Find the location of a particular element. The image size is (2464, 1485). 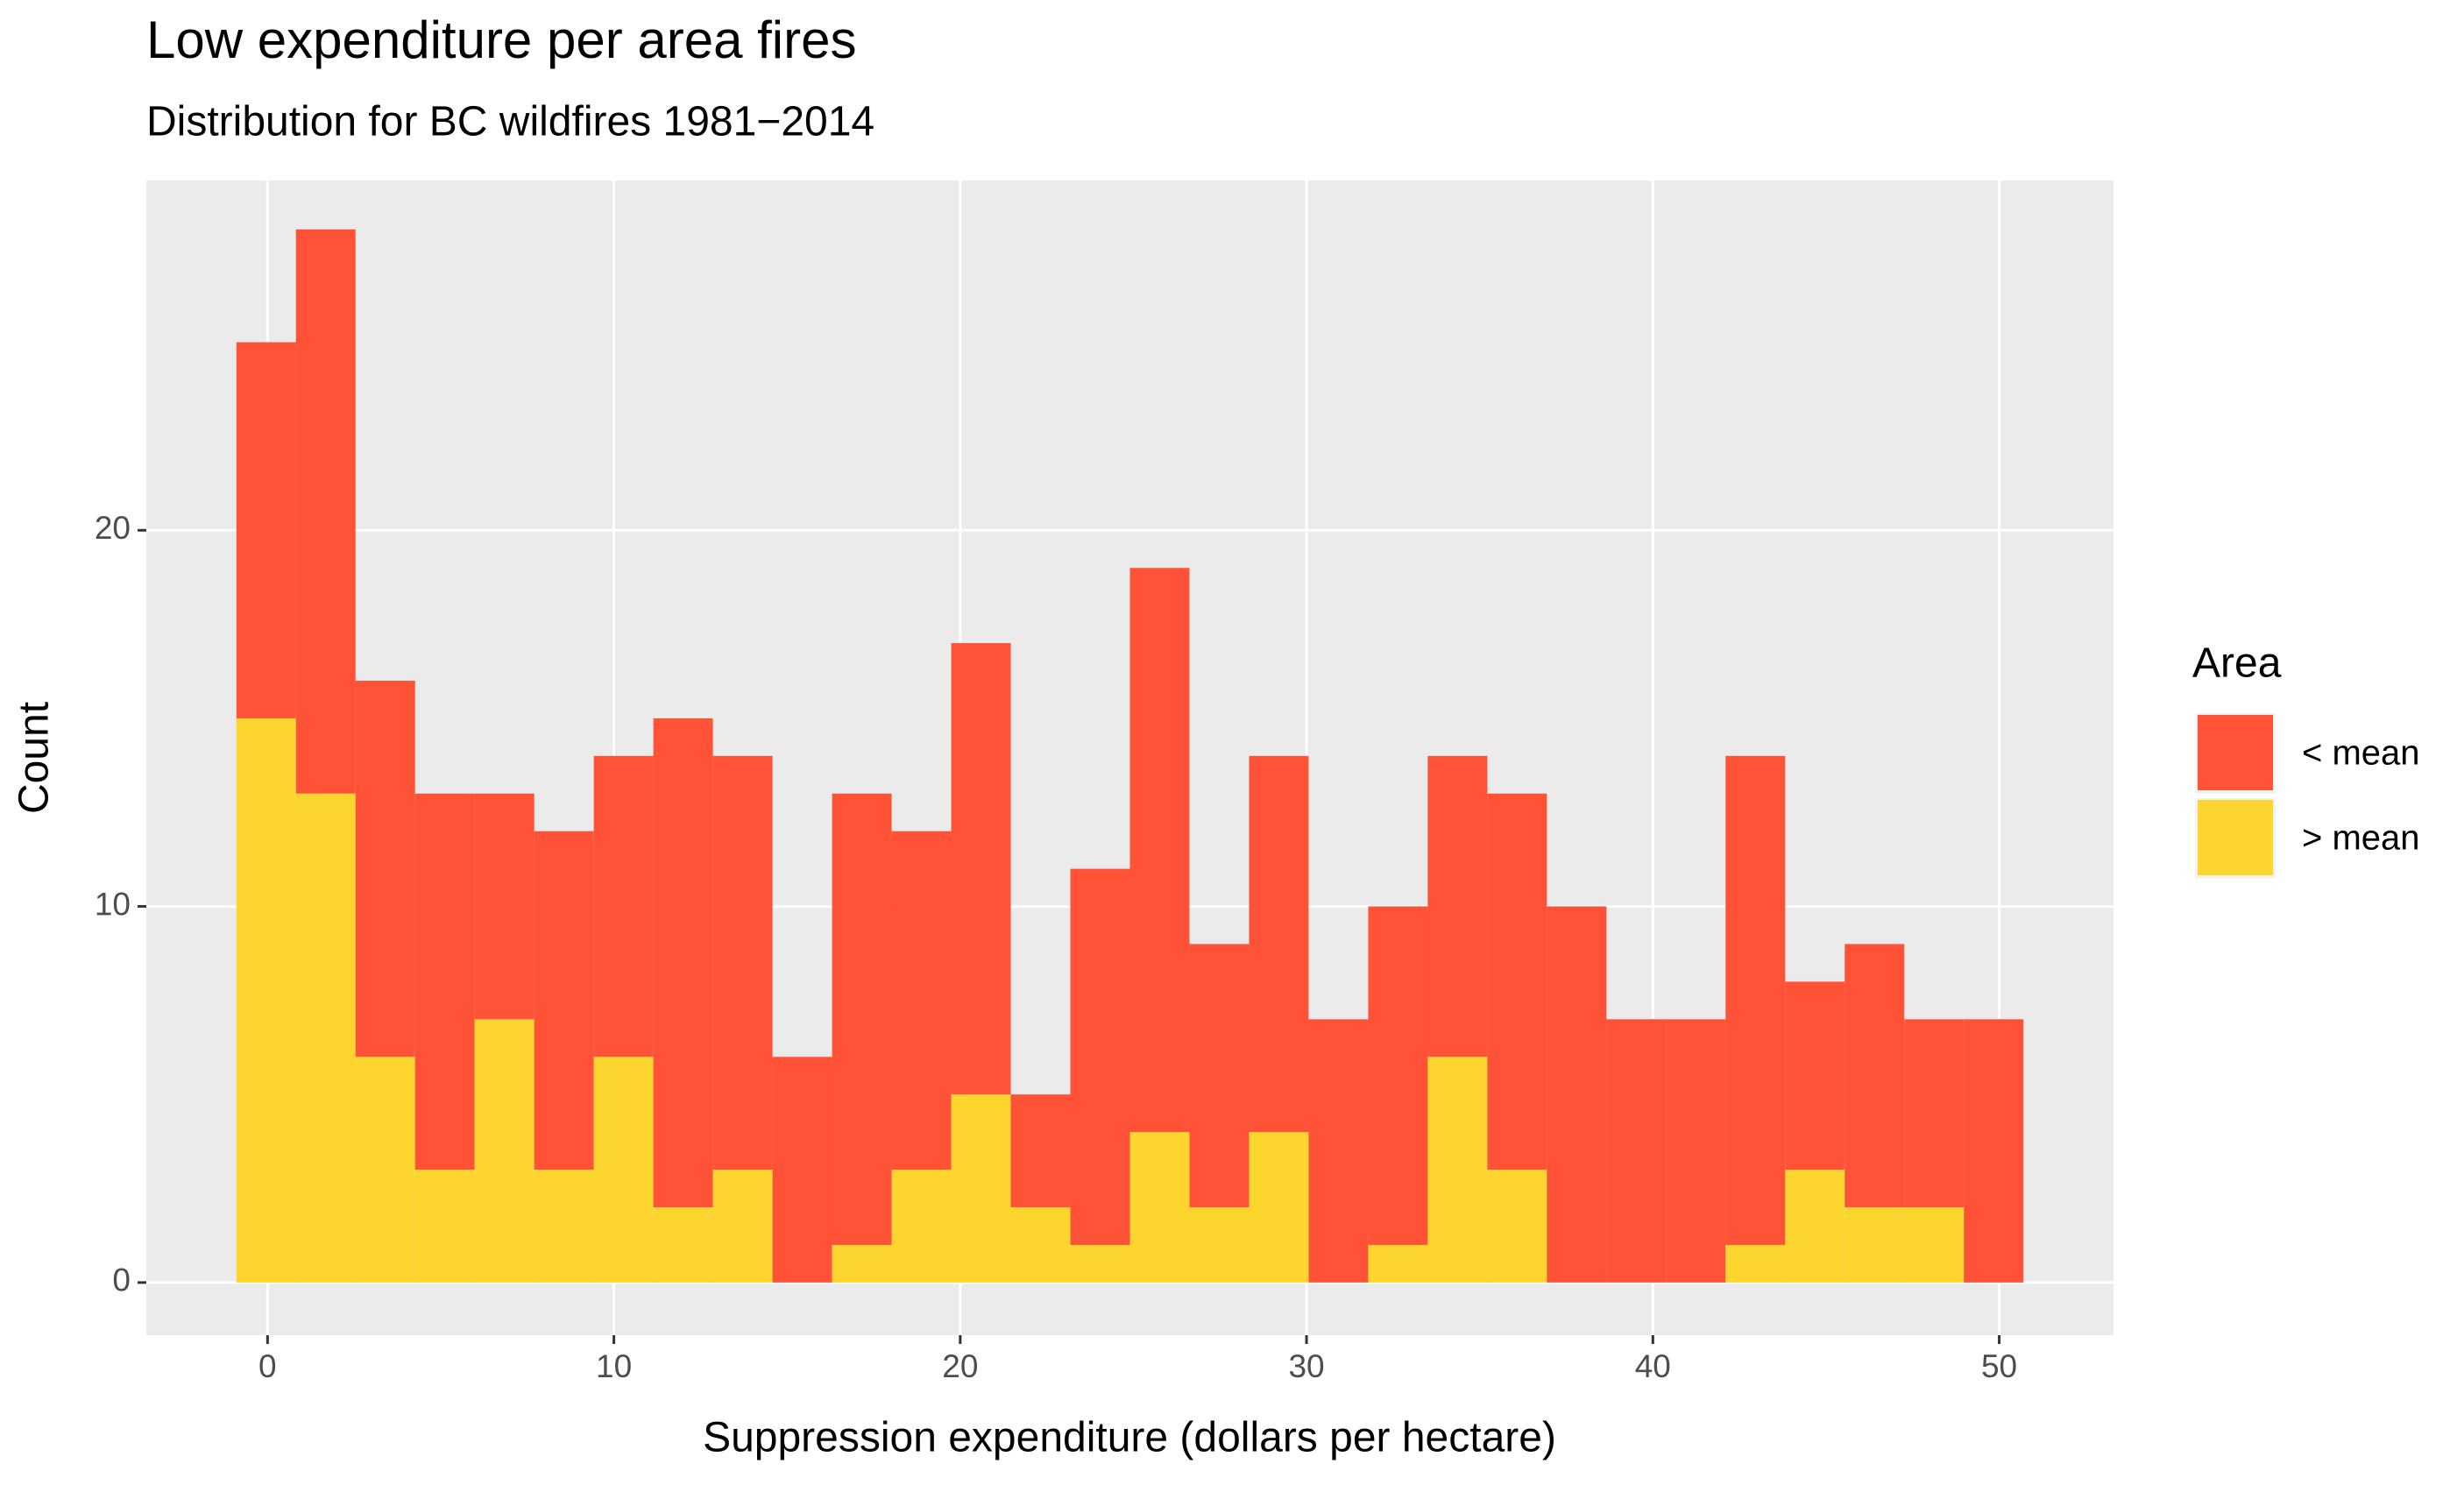

x-tick-label: 20 is located at coordinates (960, 1366).